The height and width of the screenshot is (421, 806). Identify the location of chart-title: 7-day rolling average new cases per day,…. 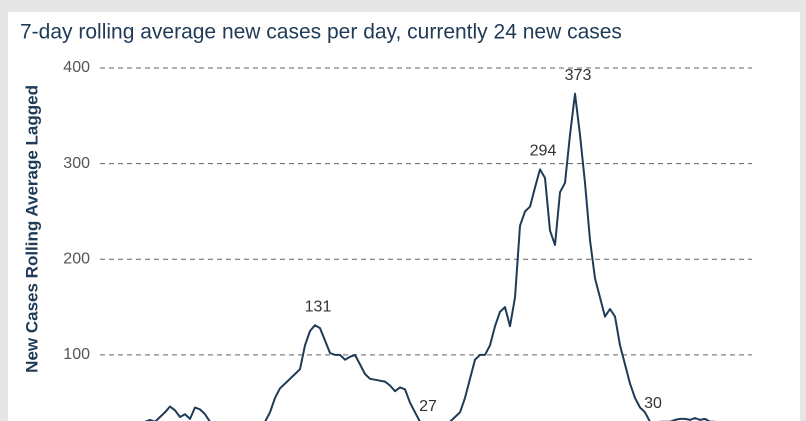
(321, 32).